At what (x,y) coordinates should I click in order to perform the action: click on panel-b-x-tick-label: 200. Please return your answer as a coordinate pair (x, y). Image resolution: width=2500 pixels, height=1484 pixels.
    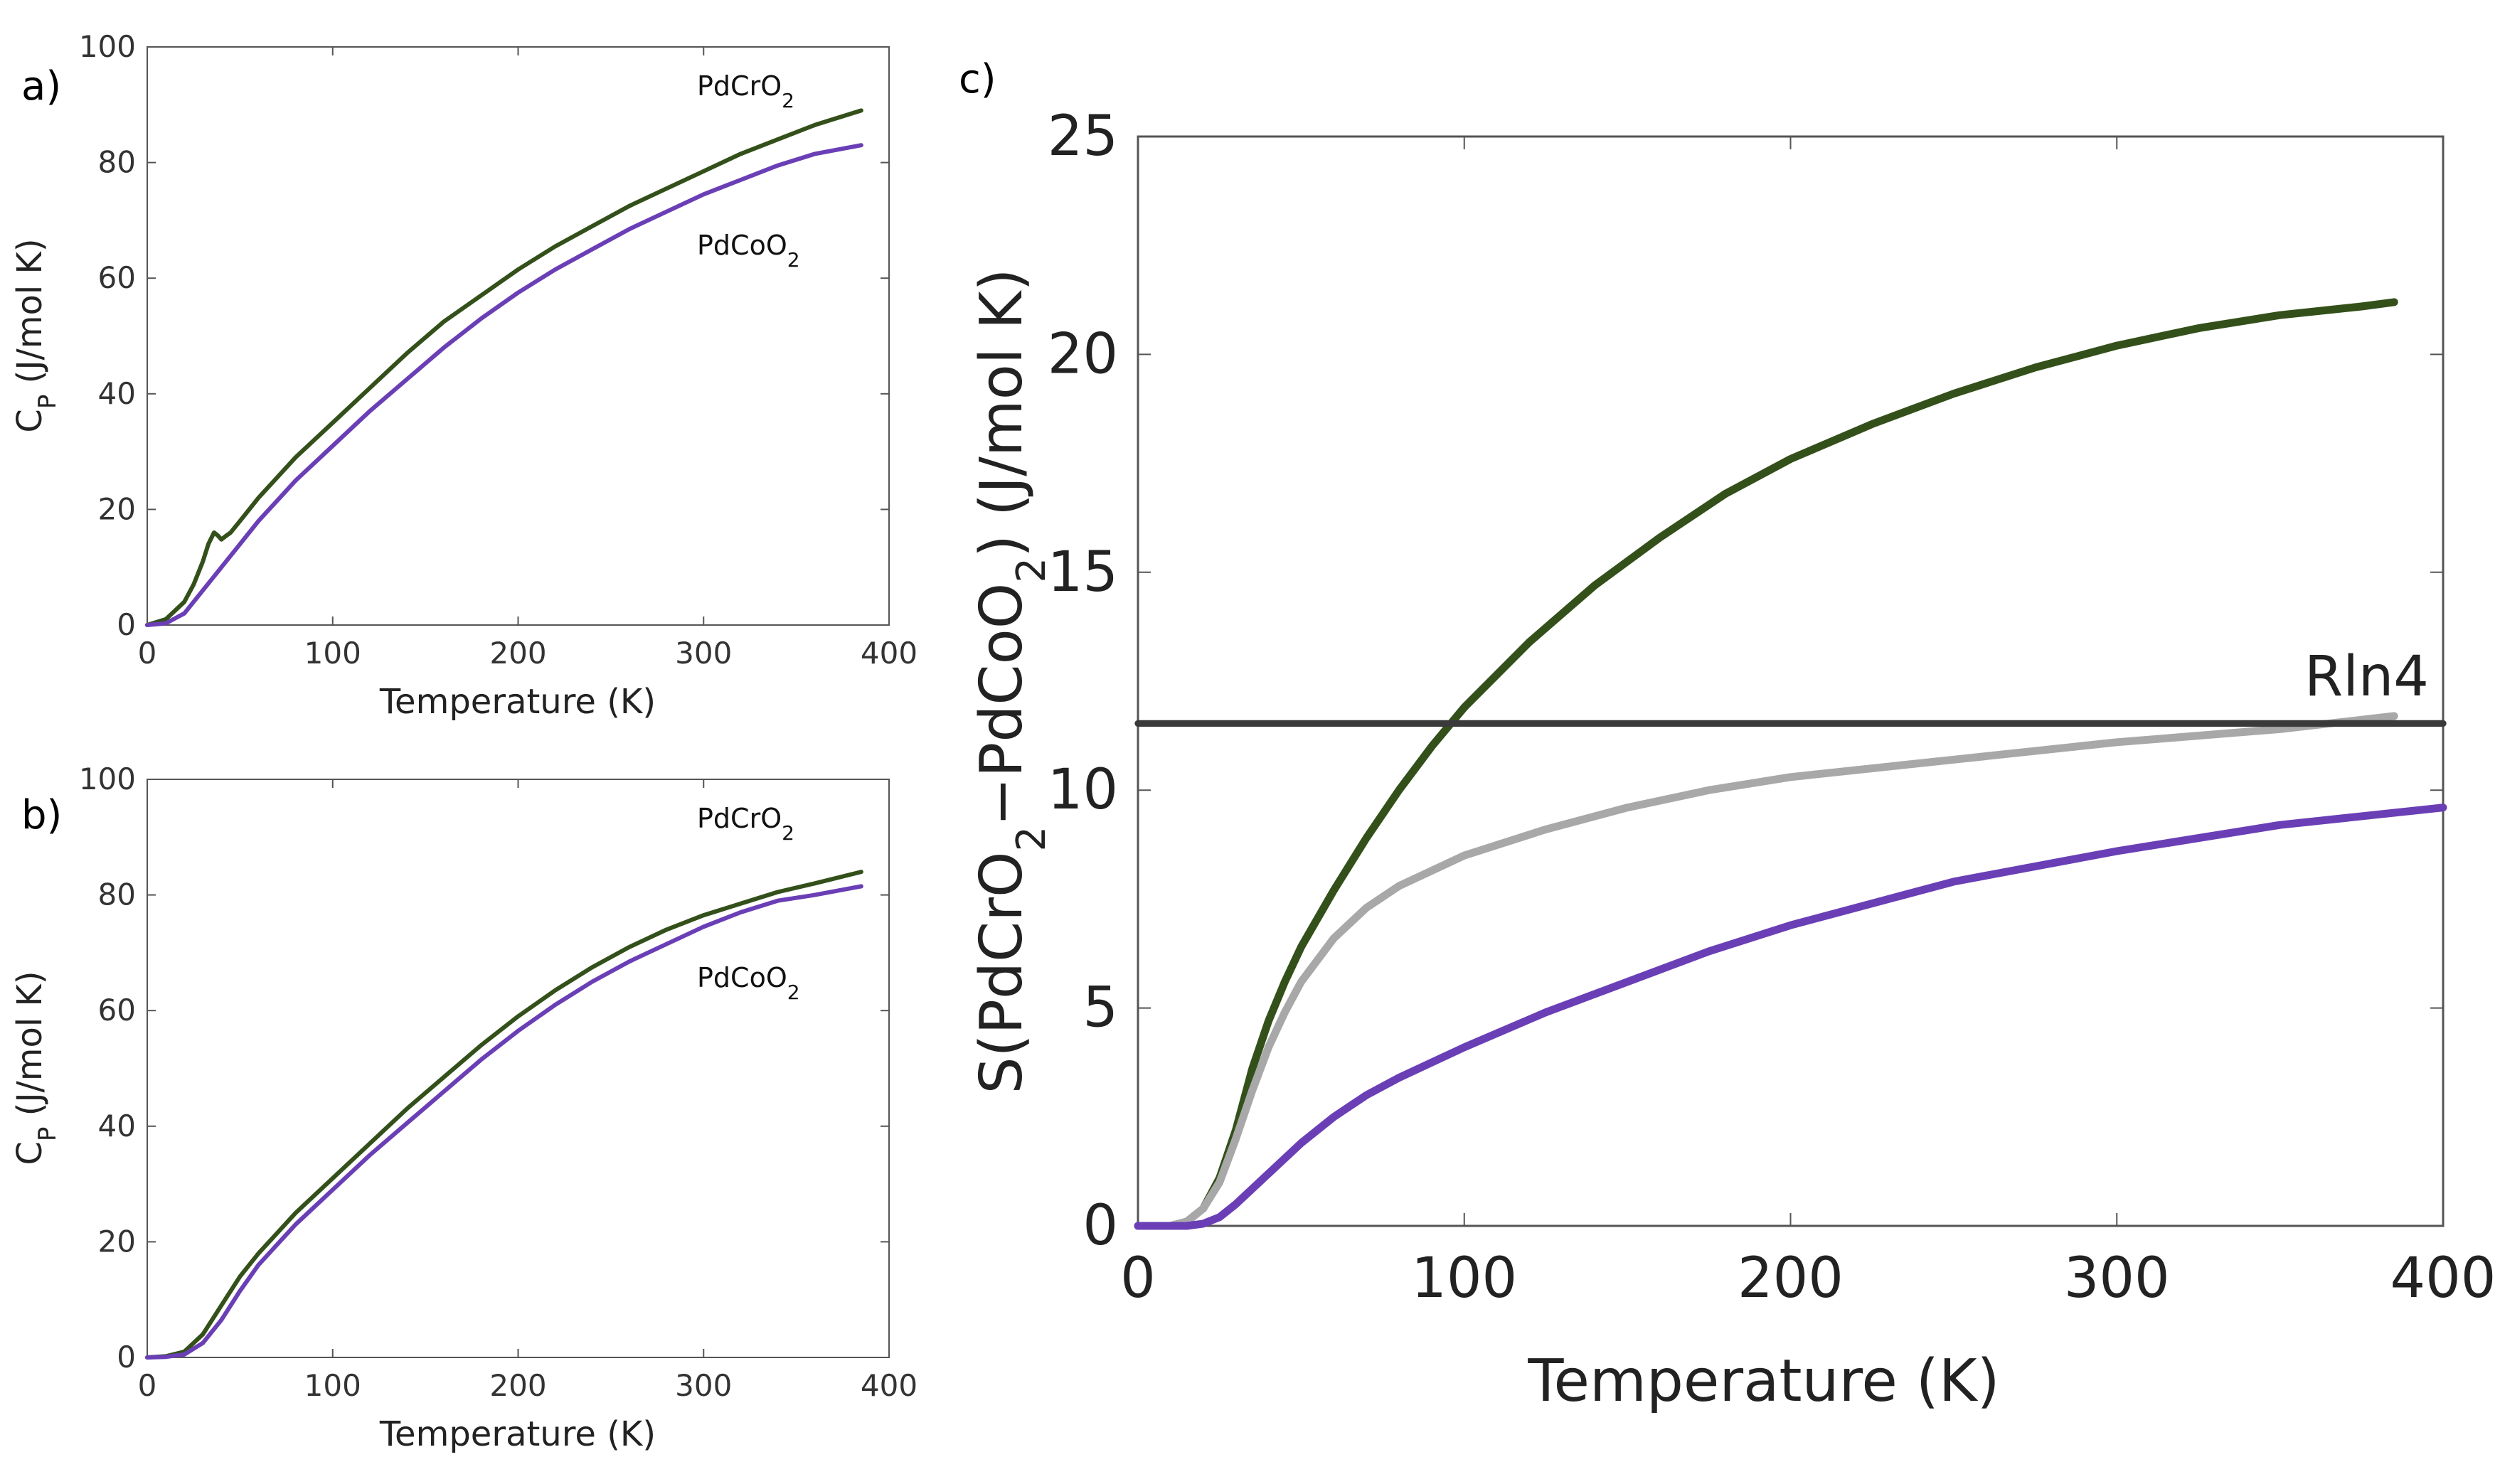
    Looking at the image, I should click on (517, 1385).